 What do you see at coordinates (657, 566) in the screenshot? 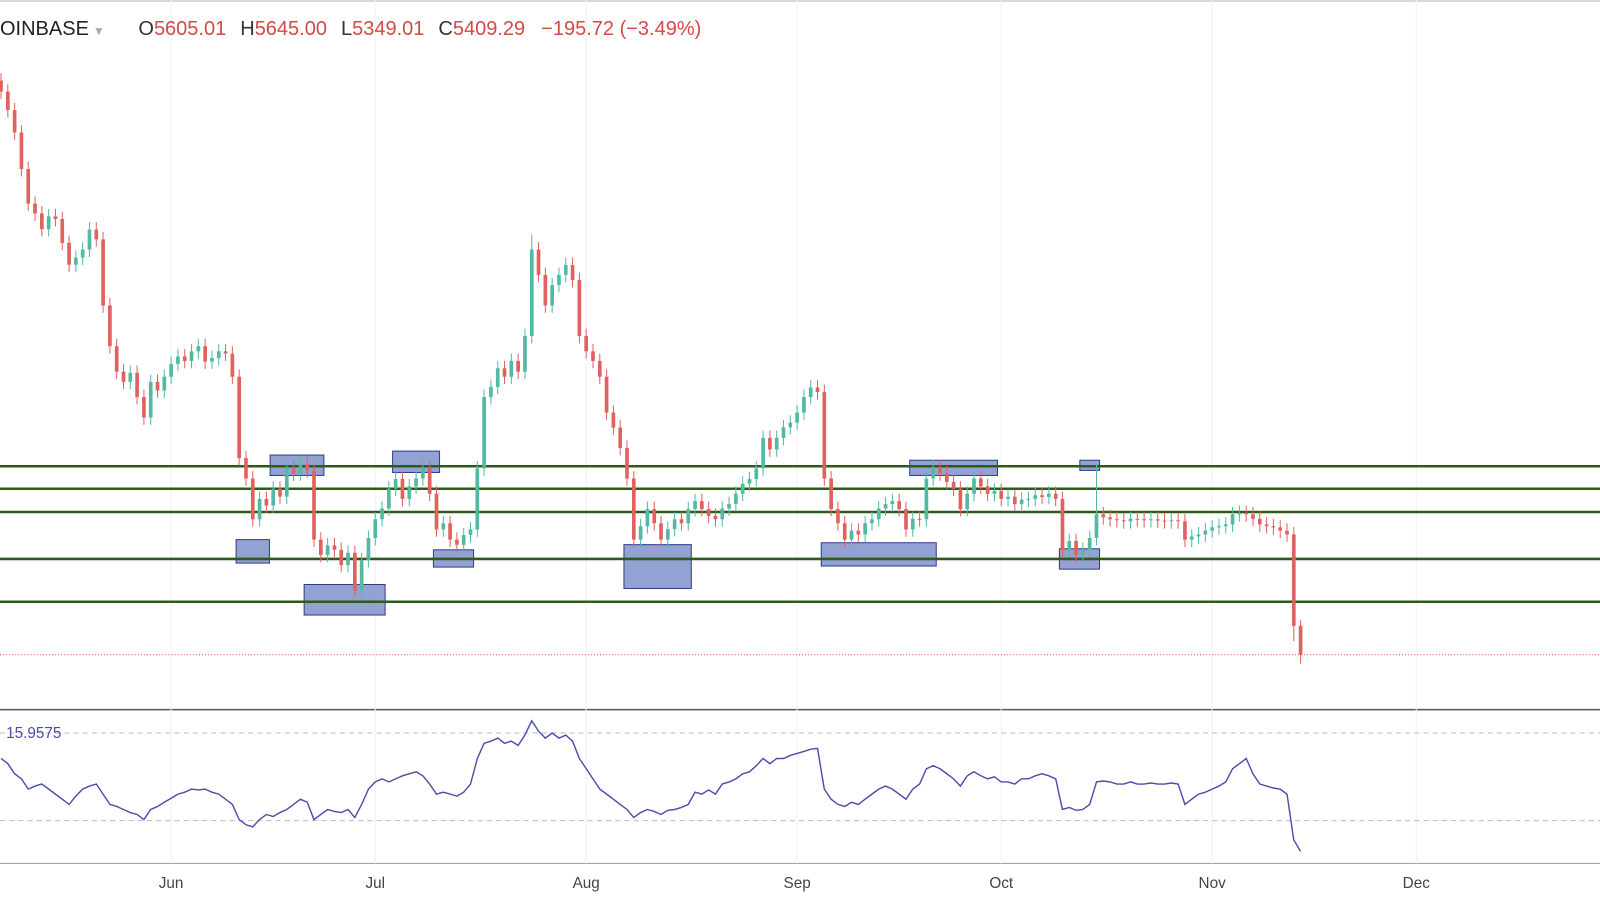
I see `zone-box` at bounding box center [657, 566].